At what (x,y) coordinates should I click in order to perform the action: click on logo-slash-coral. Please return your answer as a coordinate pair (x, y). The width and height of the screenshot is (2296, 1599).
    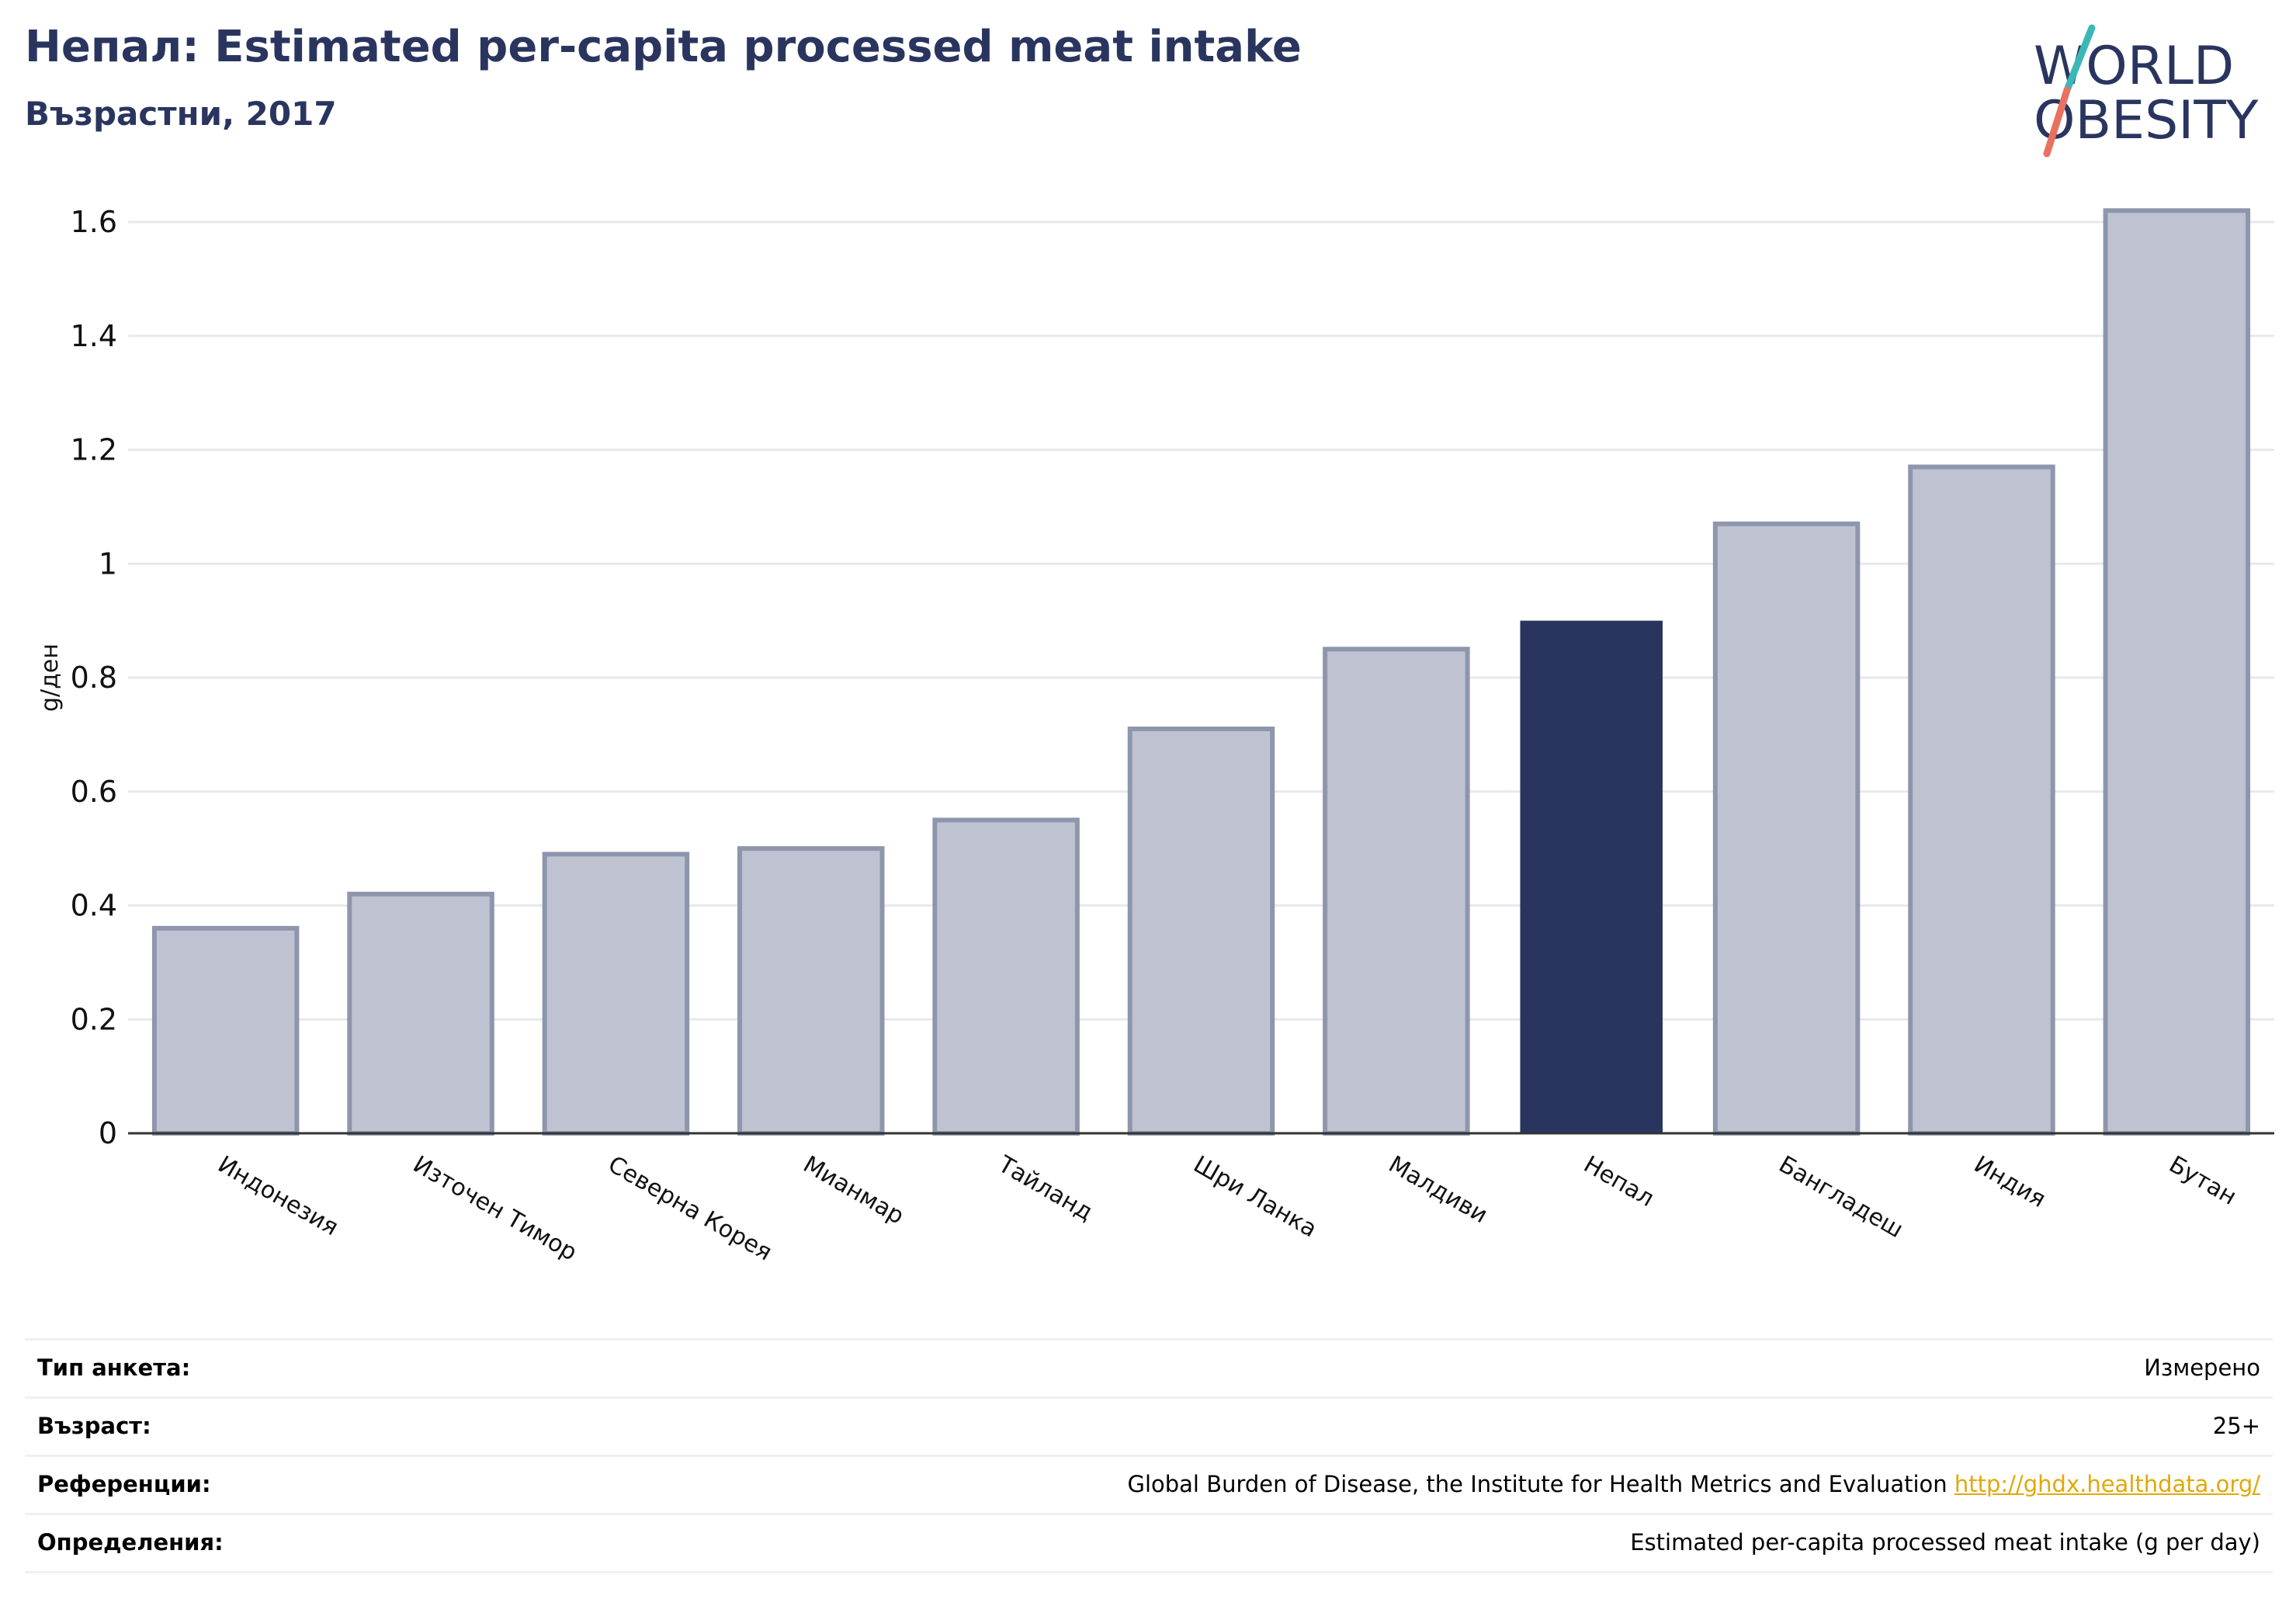
    Looking at the image, I should click on (2057, 122).